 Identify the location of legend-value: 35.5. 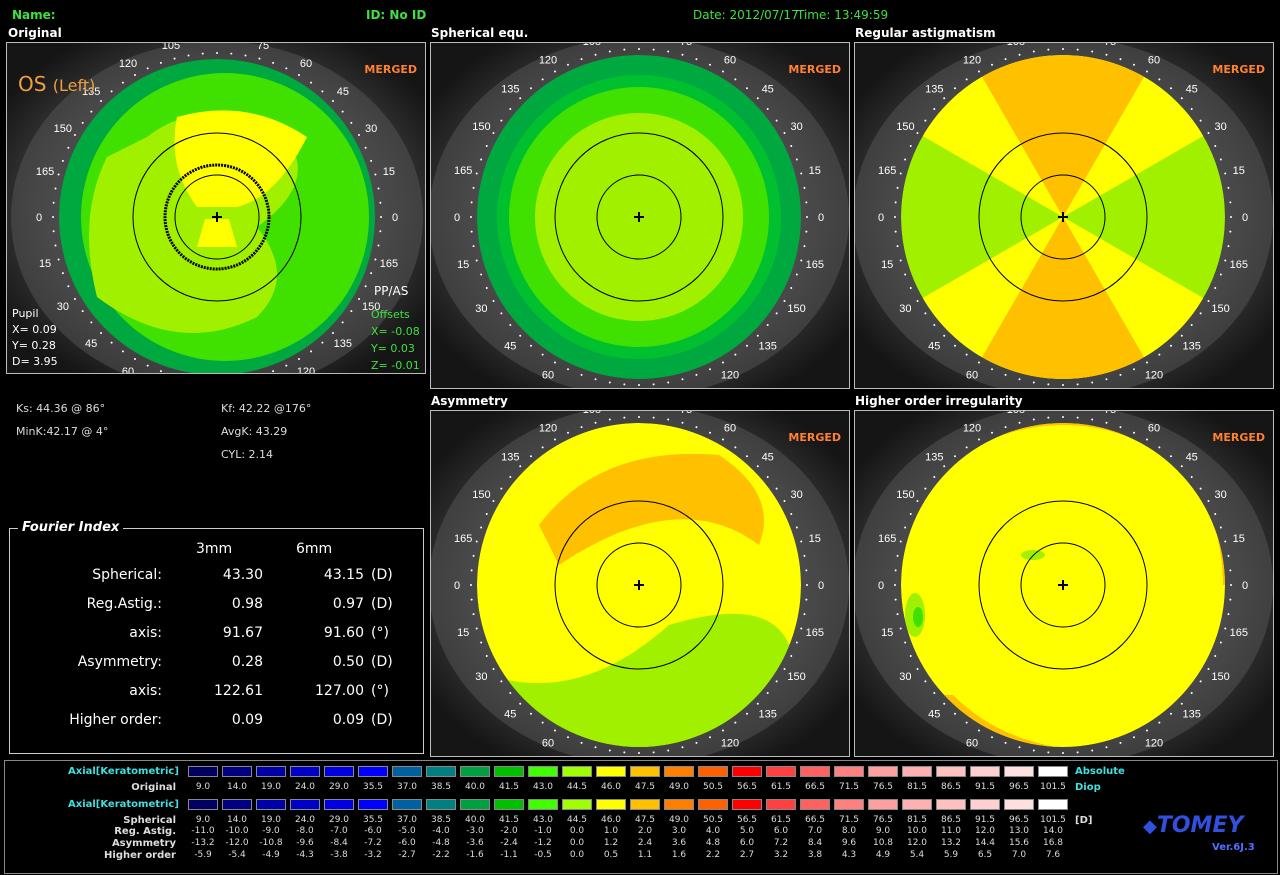
(373, 820).